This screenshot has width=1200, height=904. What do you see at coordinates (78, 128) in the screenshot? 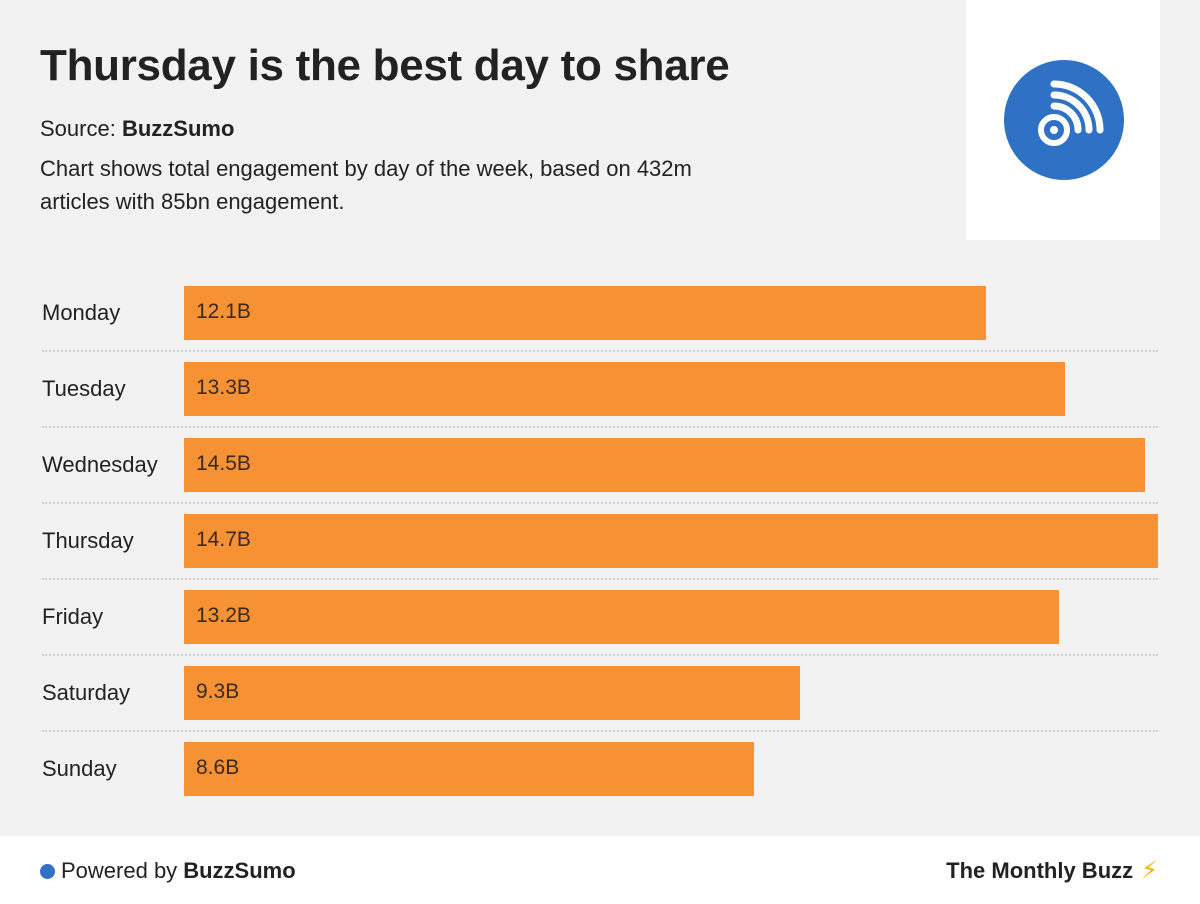
I see `source-prefix: Source:` at bounding box center [78, 128].